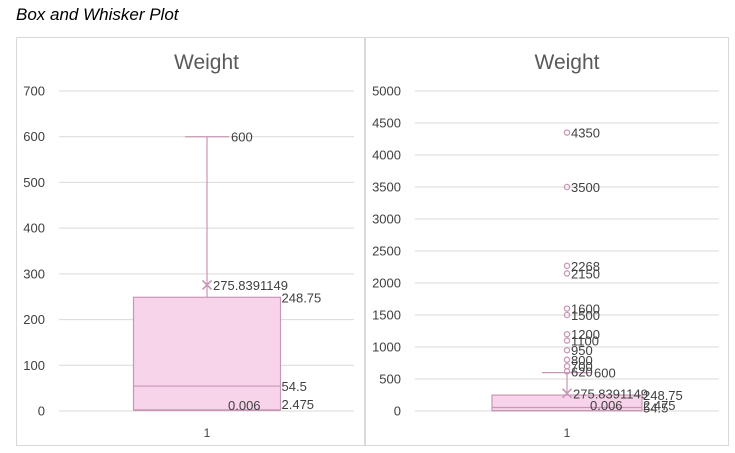 Image resolution: width=735 pixels, height=453 pixels. What do you see at coordinates (386, 91) in the screenshot?
I see `y-tick-label: 5000` at bounding box center [386, 91].